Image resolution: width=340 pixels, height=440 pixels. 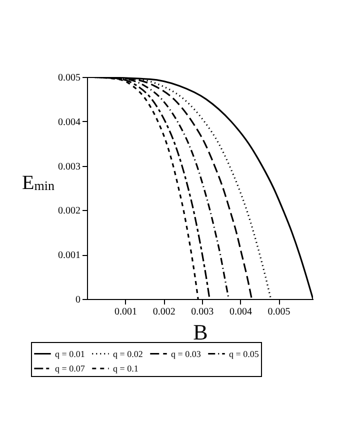 What do you see at coordinates (69, 256) in the screenshot?
I see `y-tick-label: 0.001` at bounding box center [69, 256].